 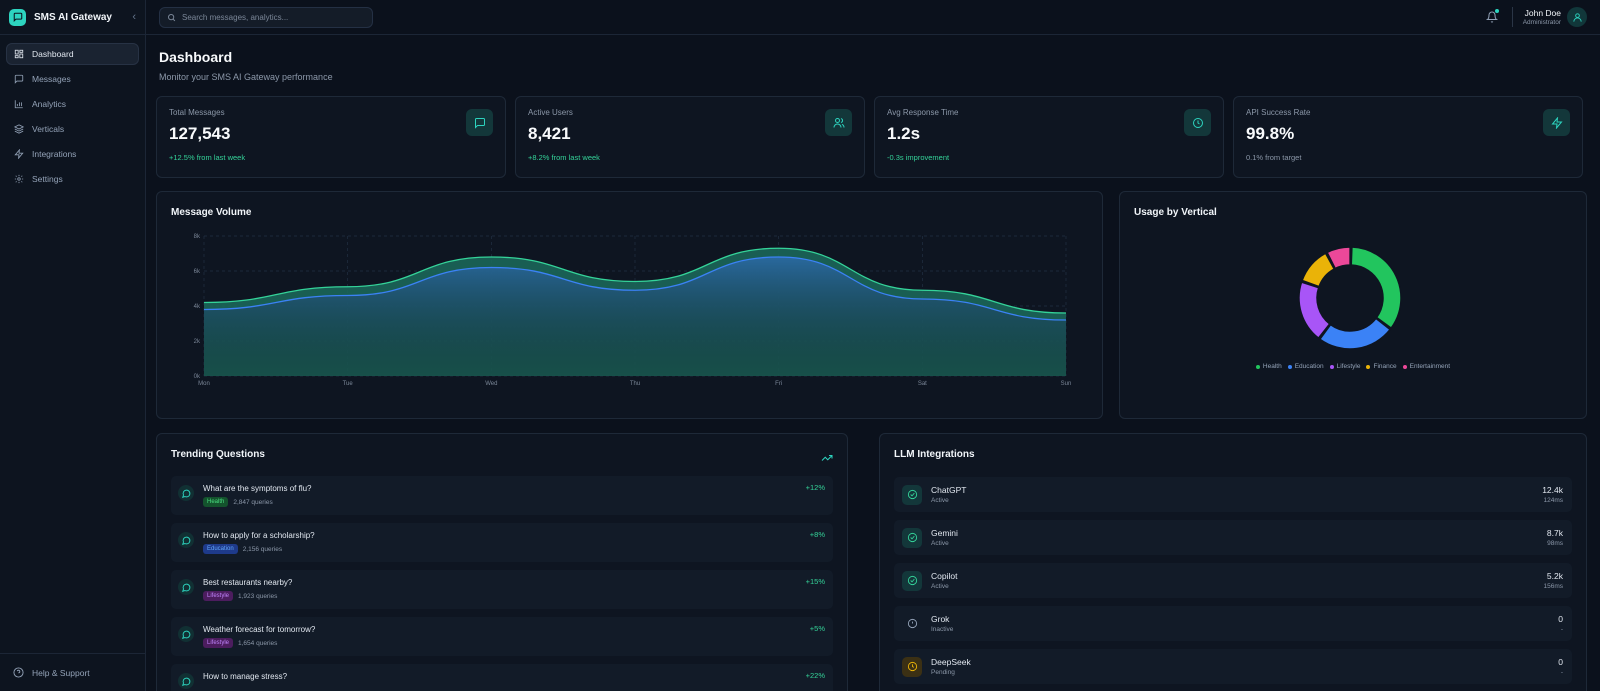 I want to click on pie-slice-finance, so click(x=1318, y=270).